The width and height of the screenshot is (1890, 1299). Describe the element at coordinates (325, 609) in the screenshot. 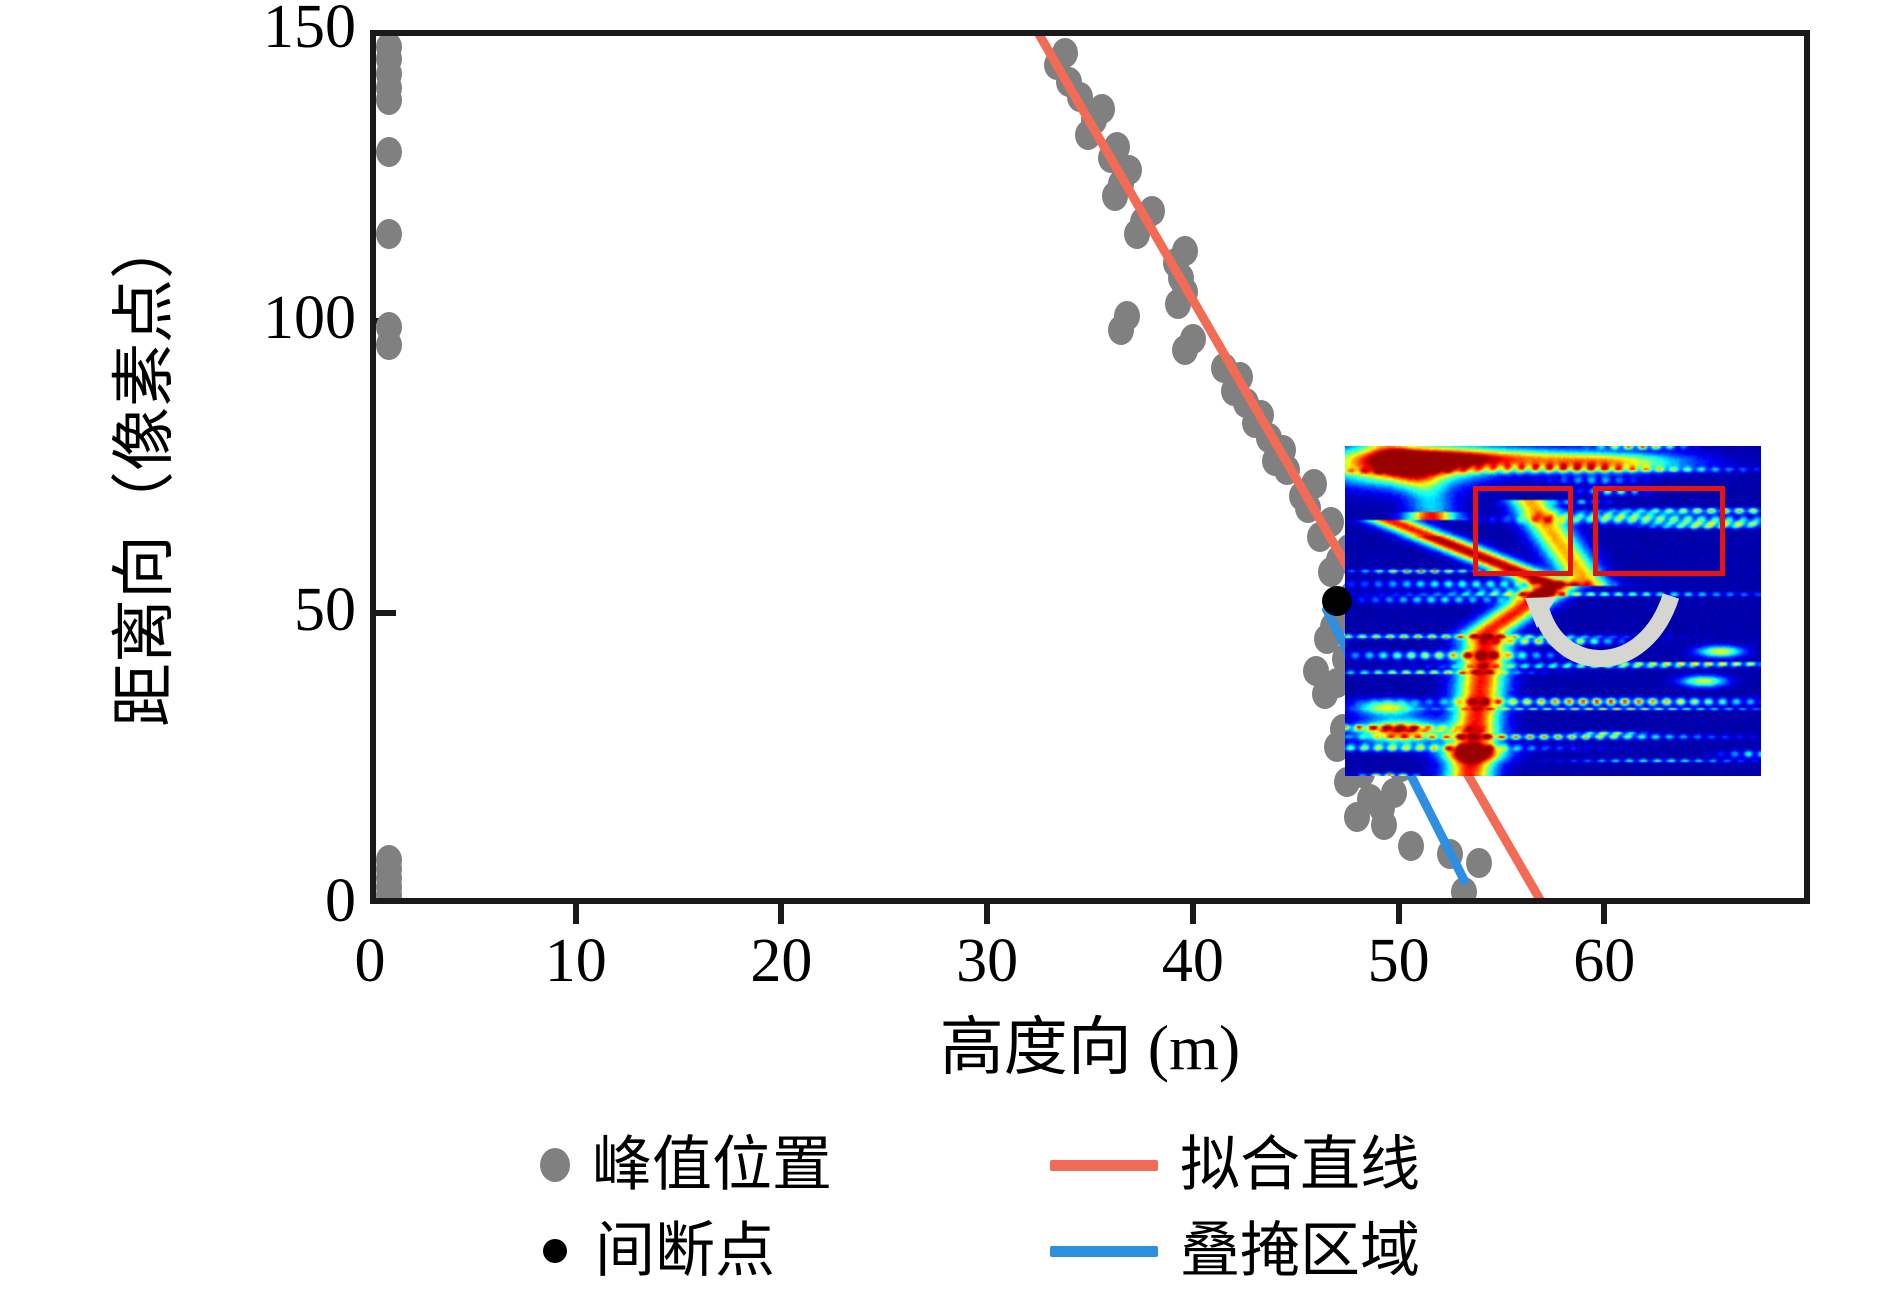

I see `y-tick-label: 50` at that location.